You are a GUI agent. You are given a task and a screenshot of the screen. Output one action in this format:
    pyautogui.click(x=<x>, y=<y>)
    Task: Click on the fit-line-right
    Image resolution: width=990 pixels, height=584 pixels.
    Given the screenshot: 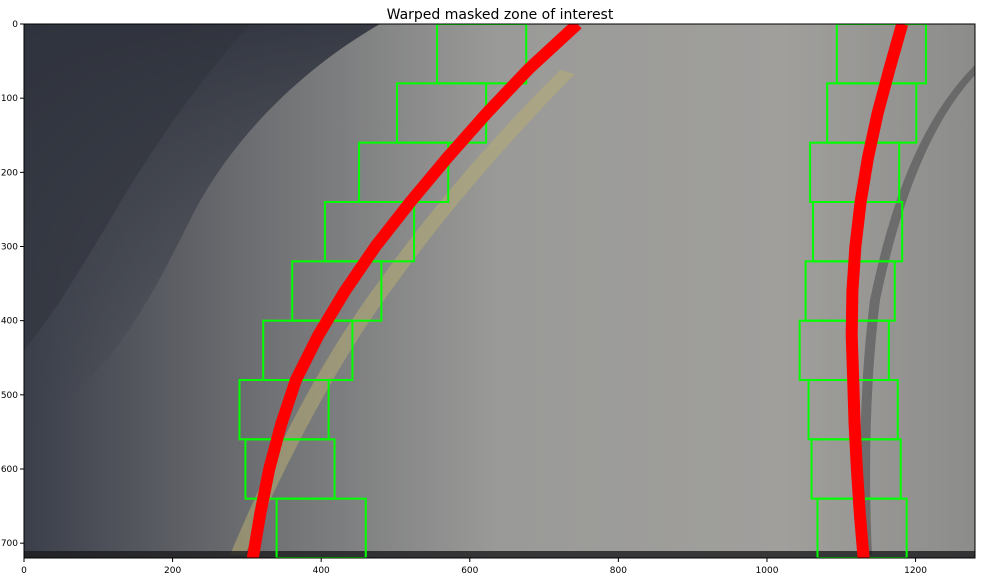 What is the action you would take?
    pyautogui.click(x=876, y=291)
    